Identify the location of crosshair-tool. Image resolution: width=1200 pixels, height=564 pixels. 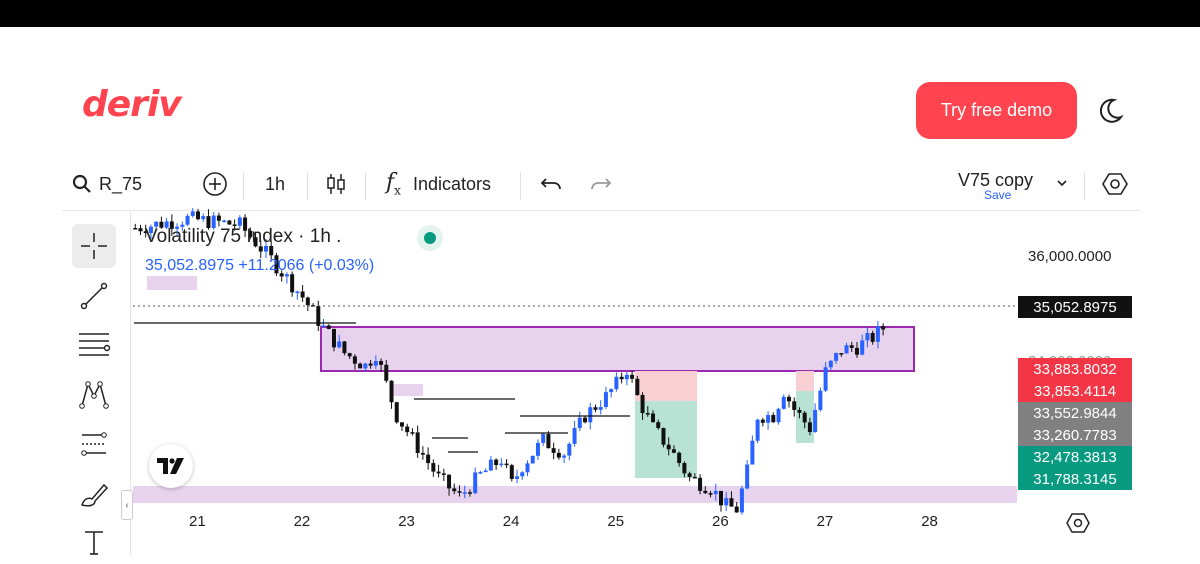
(94, 246).